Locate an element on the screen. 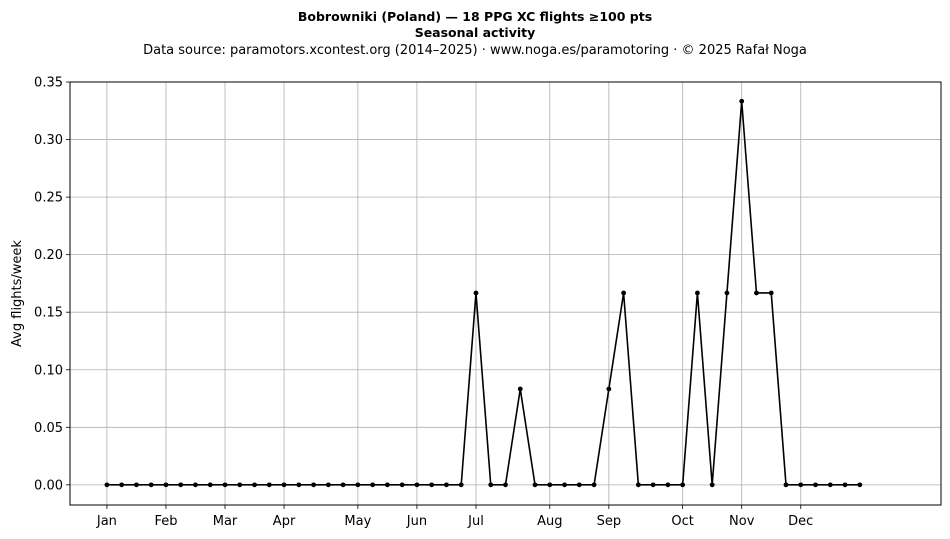  x-tick-label: Mar is located at coordinates (225, 521).